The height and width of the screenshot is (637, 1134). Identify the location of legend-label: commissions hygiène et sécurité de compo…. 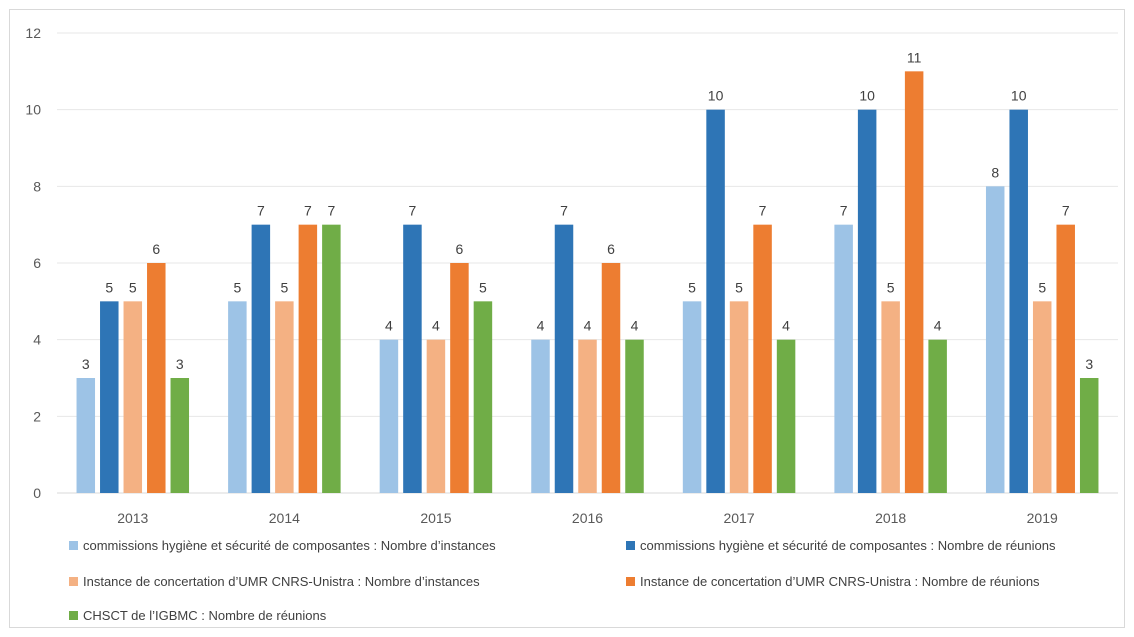
(848, 545).